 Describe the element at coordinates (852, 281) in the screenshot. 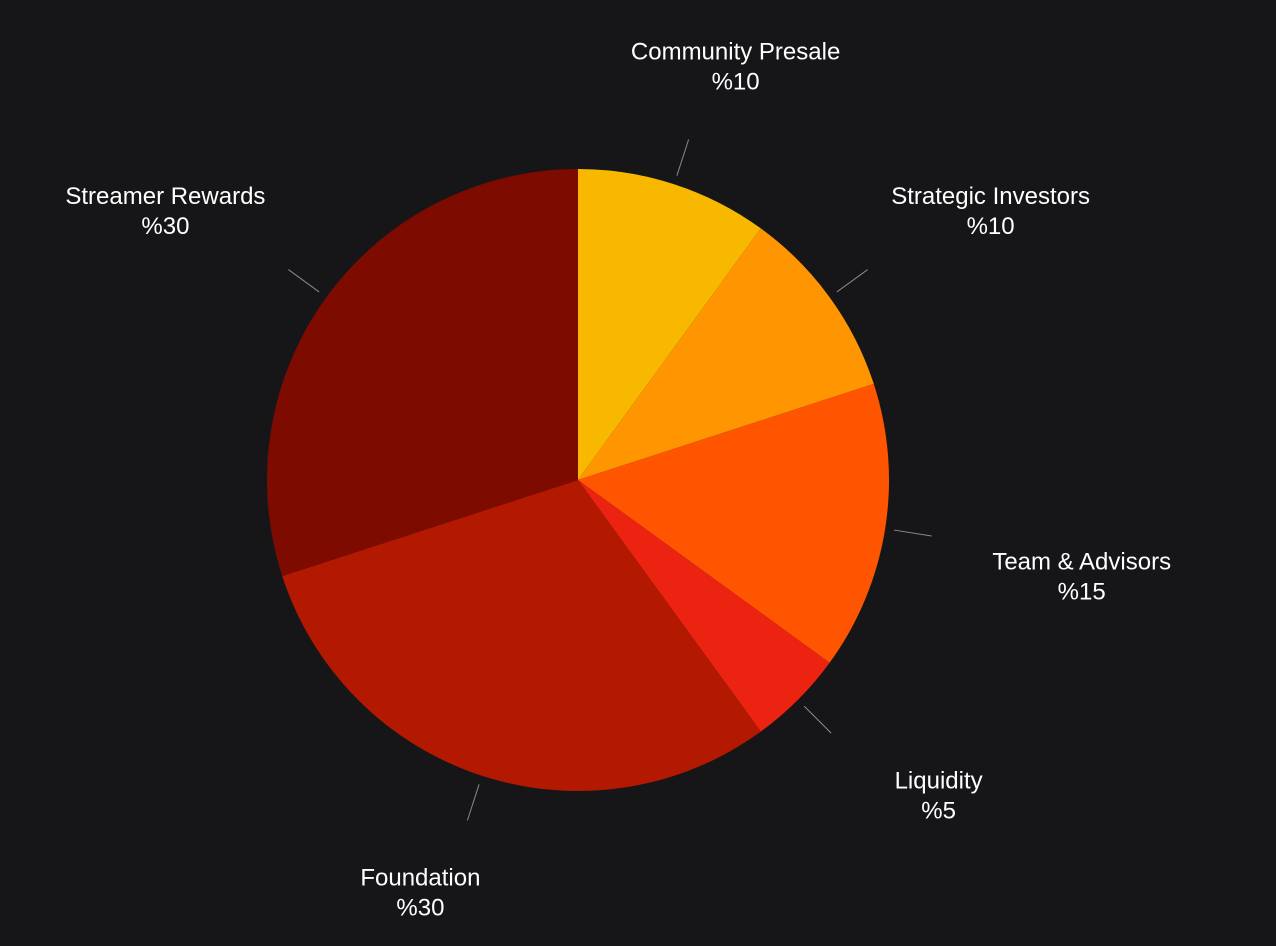

I see `leader-line-strategic-investors` at that location.